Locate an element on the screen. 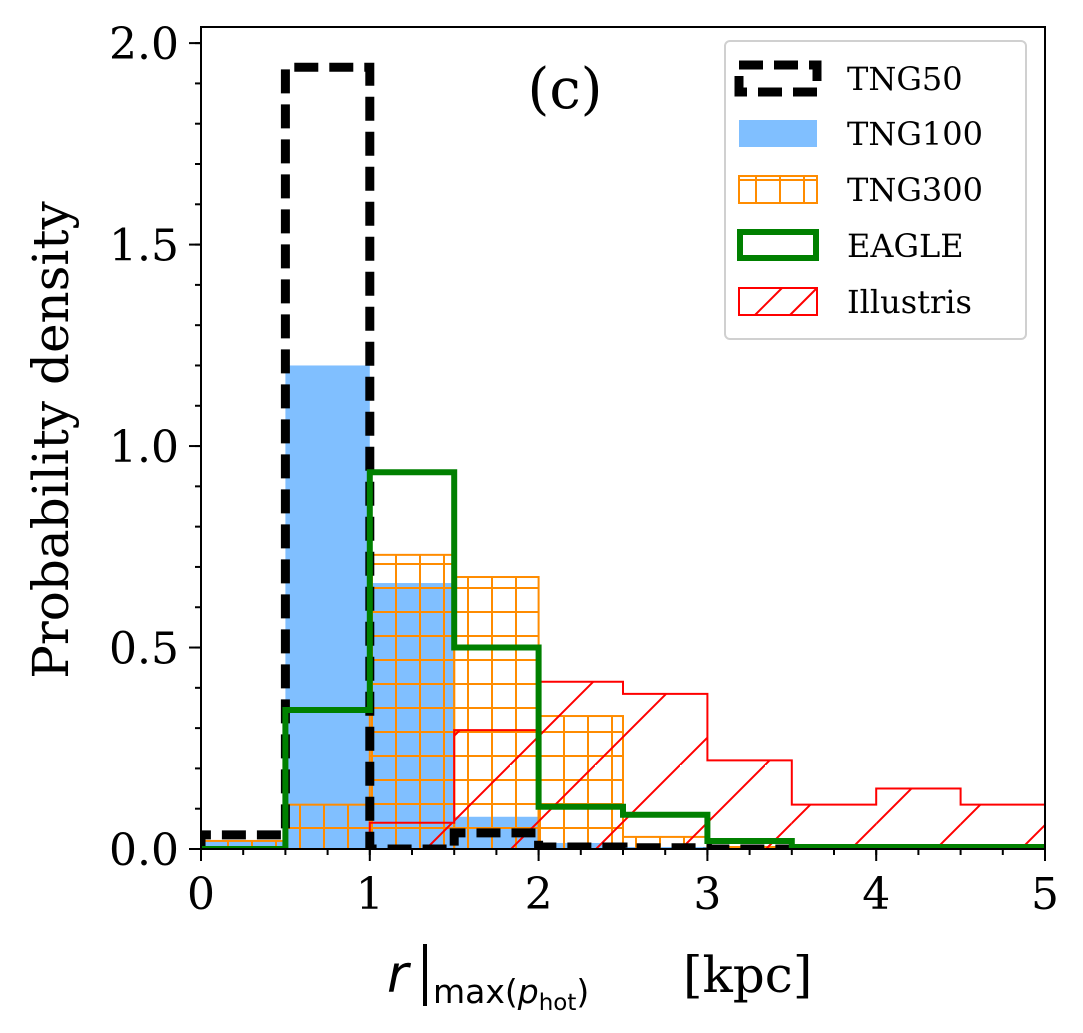 This screenshot has width=1083, height=1033. legend-label-tng50: TNG50 is located at coordinates (905, 79).